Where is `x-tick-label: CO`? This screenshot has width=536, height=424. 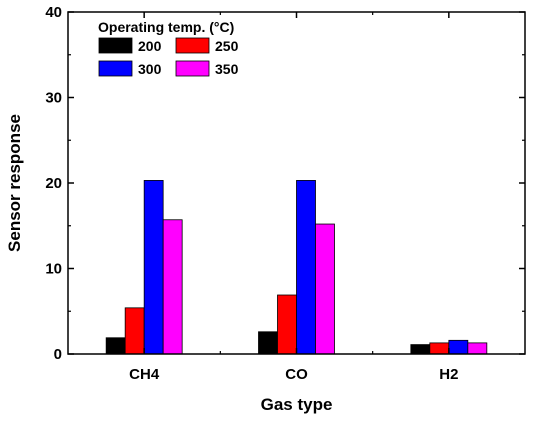
x-tick-label: CO is located at coordinates (296, 374).